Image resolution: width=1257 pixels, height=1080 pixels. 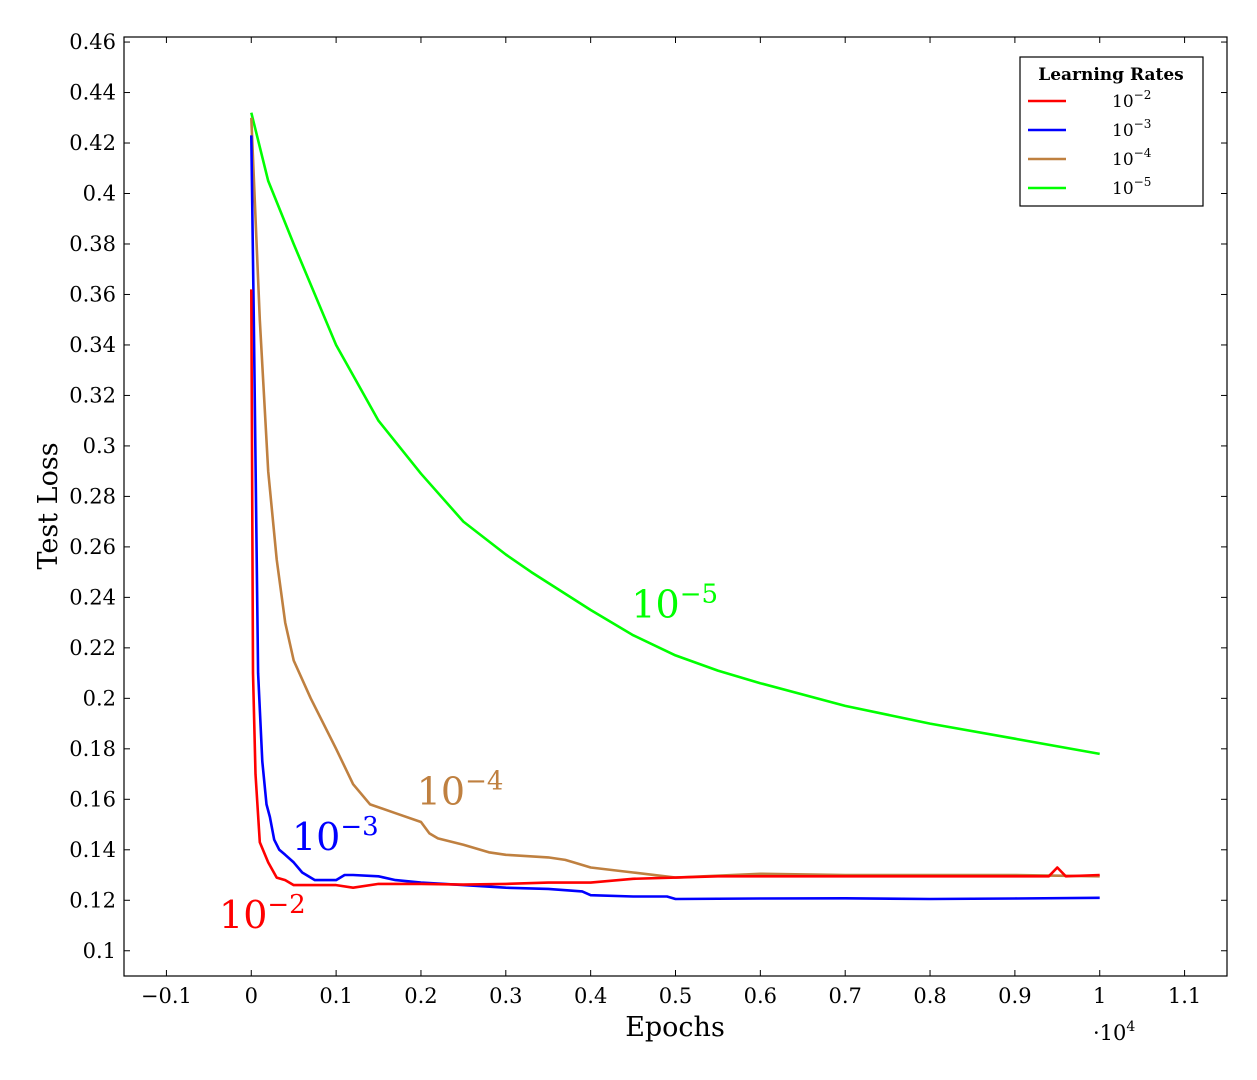 I want to click on legend: Learning Rates 10−2 10−3 10−4 10−5, so click(x=1111, y=131).